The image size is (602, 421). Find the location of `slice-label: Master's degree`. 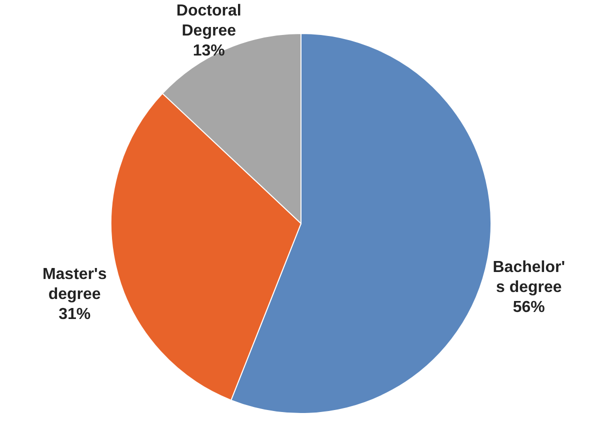

slice-label: Master's degree is located at coordinates (74, 285).